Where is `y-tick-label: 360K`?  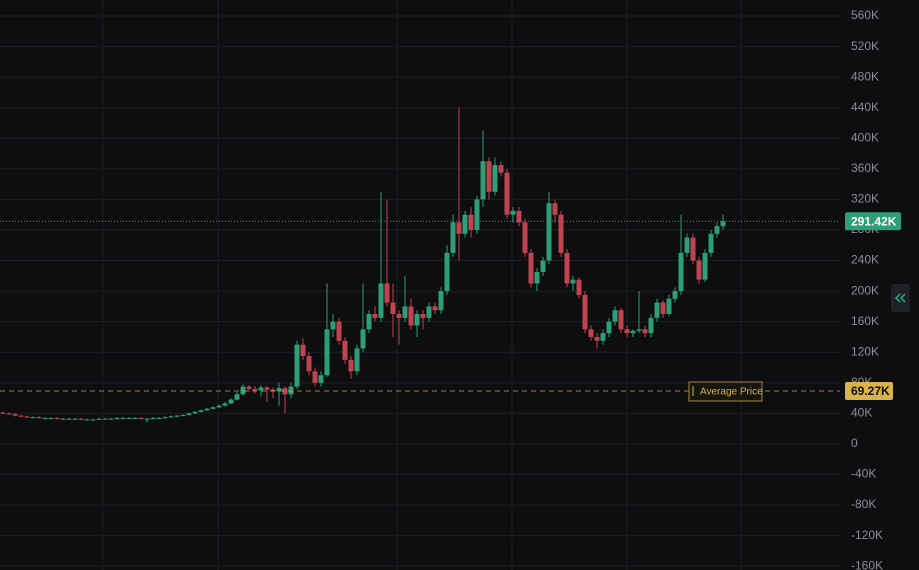 y-tick-label: 360K is located at coordinates (865, 168).